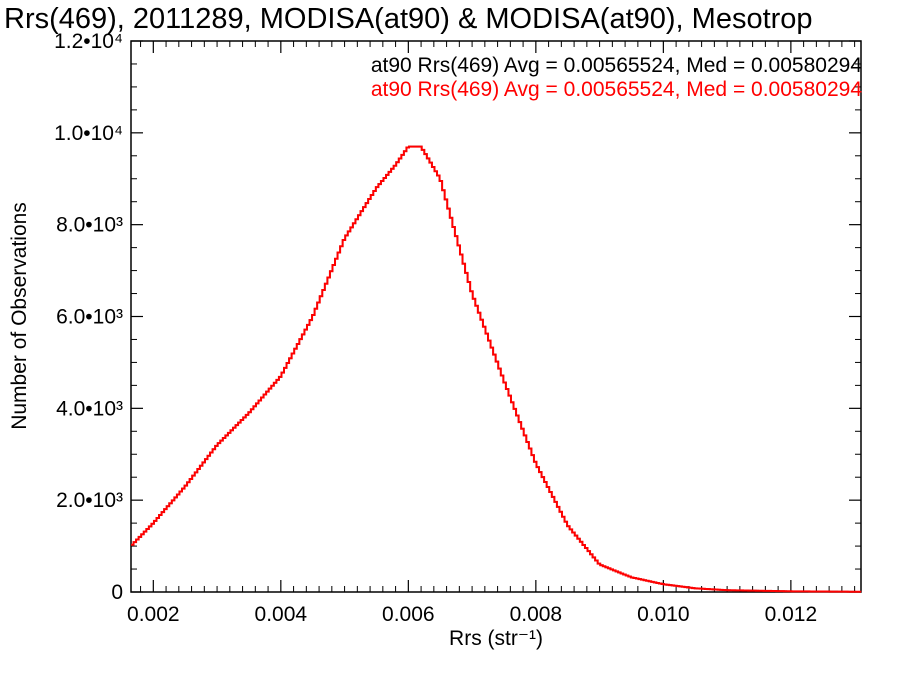 The width and height of the screenshot is (900, 675). What do you see at coordinates (117, 592) in the screenshot?
I see `y-tick-label: 0` at bounding box center [117, 592].